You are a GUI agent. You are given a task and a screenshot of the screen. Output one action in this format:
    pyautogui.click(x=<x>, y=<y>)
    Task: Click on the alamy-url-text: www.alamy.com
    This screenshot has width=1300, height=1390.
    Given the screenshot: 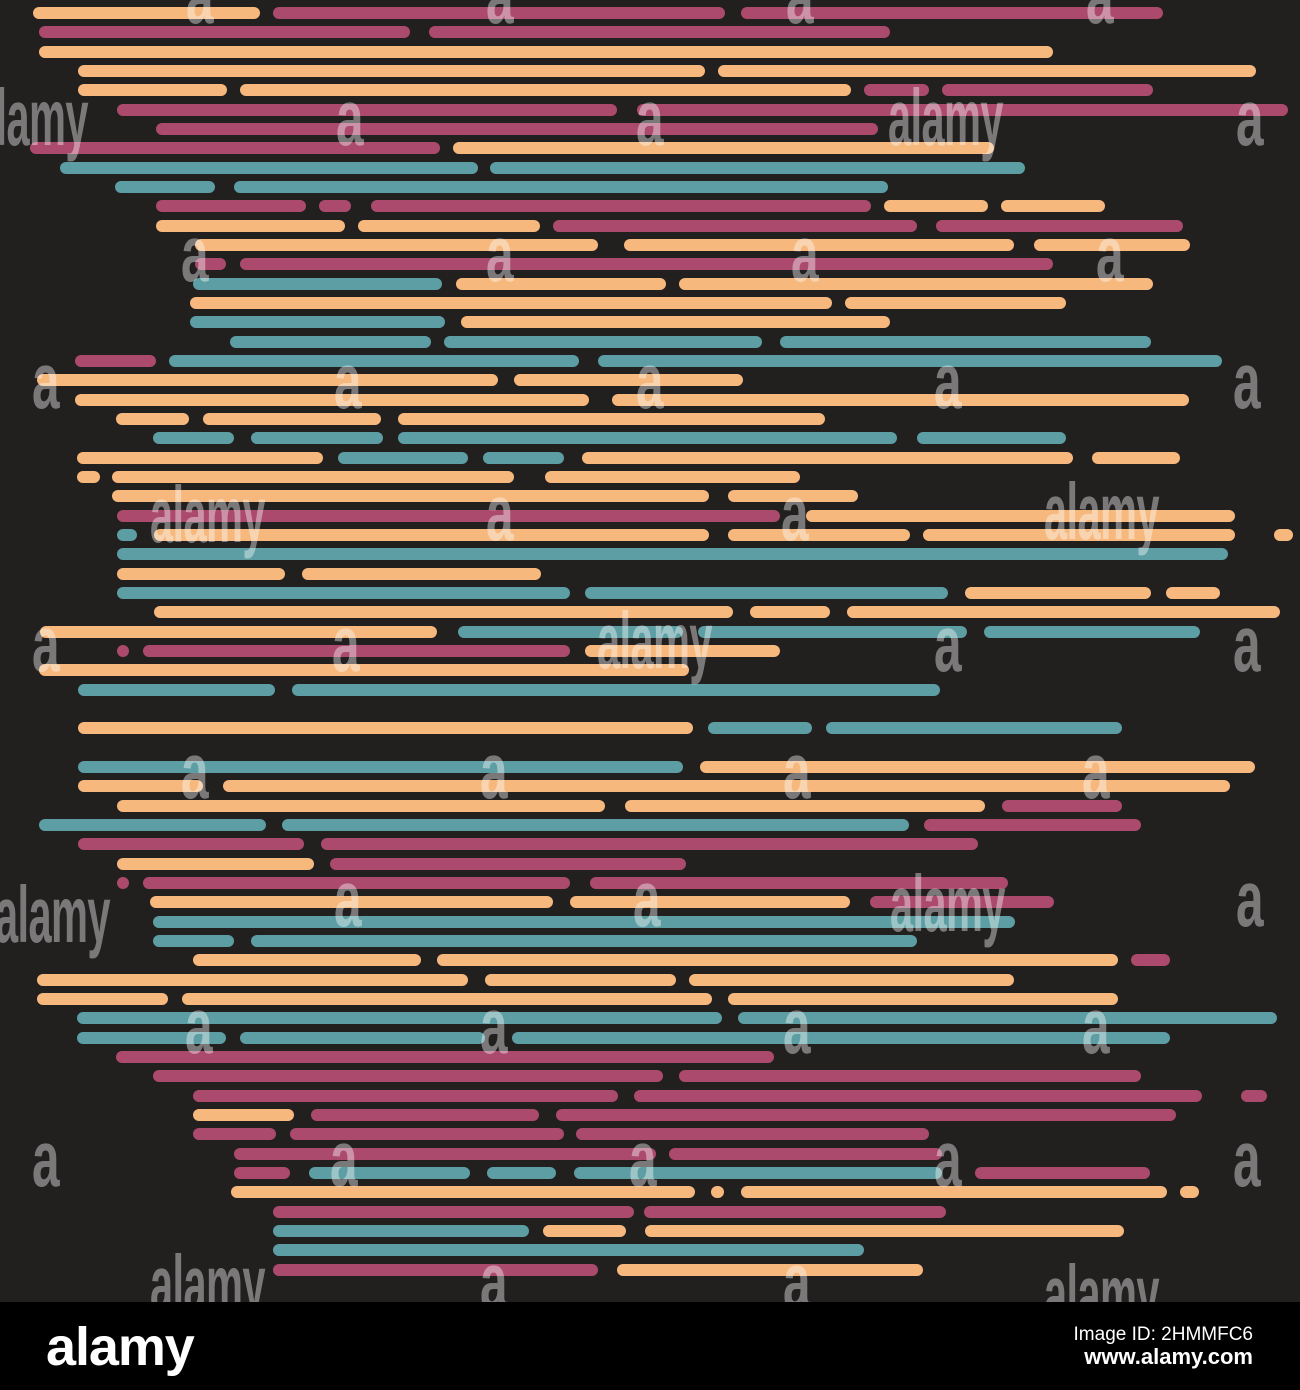 What is the action you would take?
    pyautogui.click(x=1168, y=1356)
    